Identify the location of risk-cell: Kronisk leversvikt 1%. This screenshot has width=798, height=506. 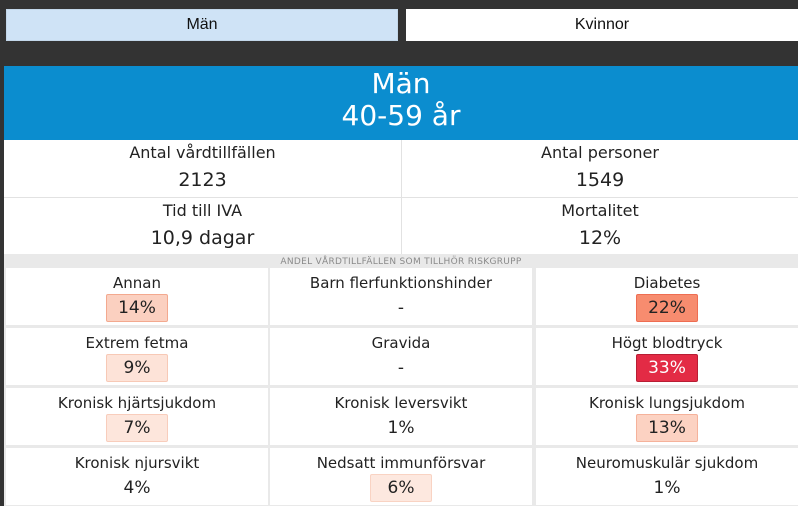
(401, 416).